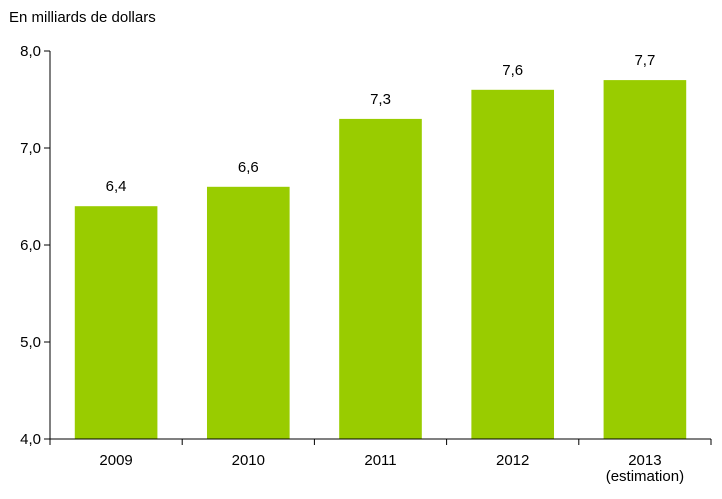  I want to click on data-label-3: 7,6, so click(512, 70).